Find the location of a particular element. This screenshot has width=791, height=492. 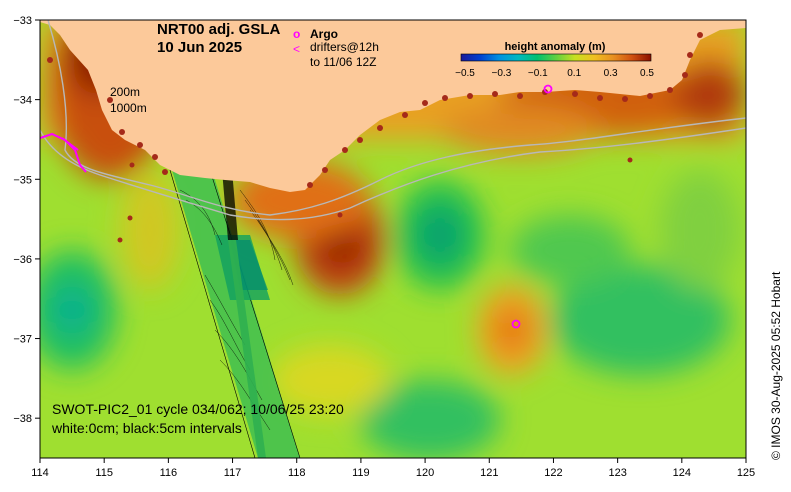

x-tick-label: 124 is located at coordinates (682, 473).